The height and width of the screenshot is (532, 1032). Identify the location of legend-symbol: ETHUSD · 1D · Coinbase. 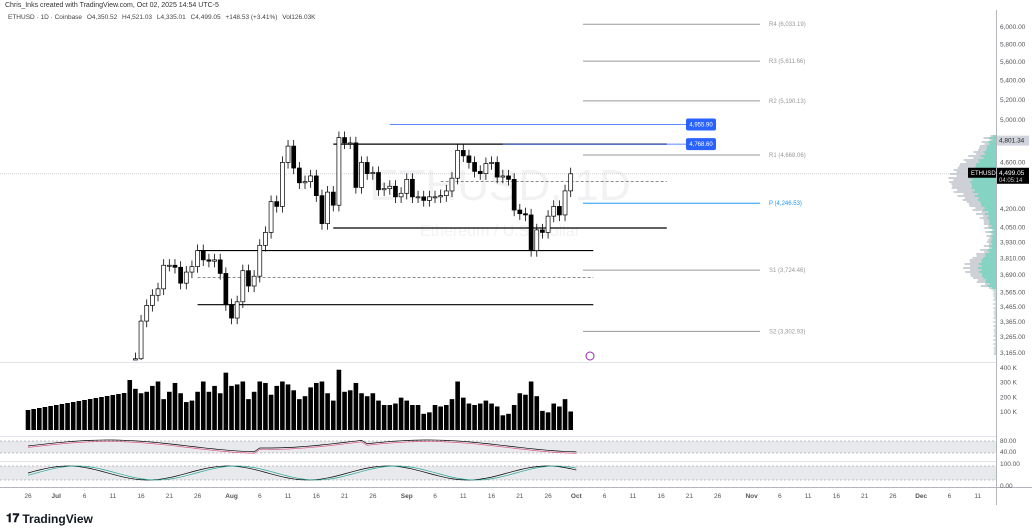
(45, 17).